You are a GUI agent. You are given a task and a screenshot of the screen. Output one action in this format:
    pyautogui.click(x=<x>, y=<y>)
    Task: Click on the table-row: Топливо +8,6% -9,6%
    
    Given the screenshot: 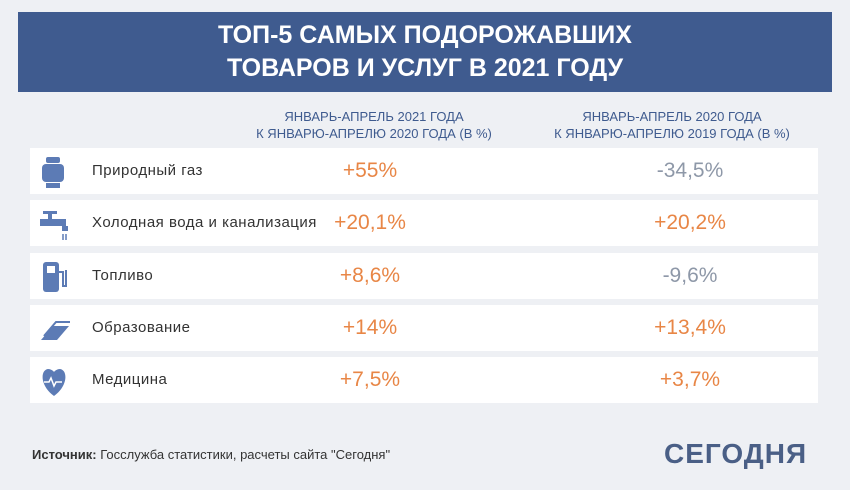 What is the action you would take?
    pyautogui.click(x=424, y=276)
    